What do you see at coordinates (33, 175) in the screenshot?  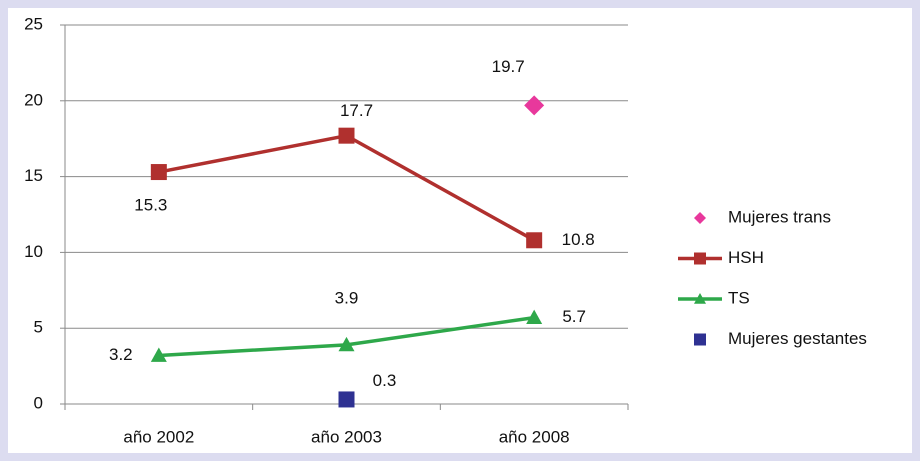 I see `y-tick-label: 15` at bounding box center [33, 175].